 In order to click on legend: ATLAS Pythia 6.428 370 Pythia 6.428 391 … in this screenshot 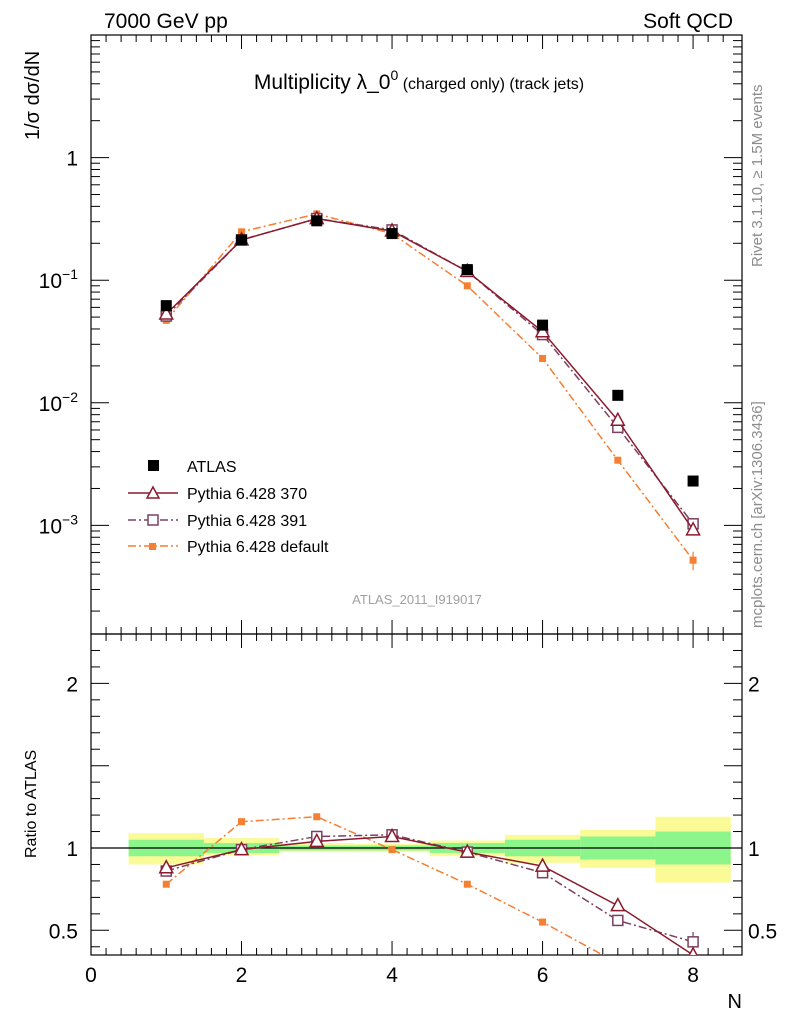, I will do `click(228, 507)`.